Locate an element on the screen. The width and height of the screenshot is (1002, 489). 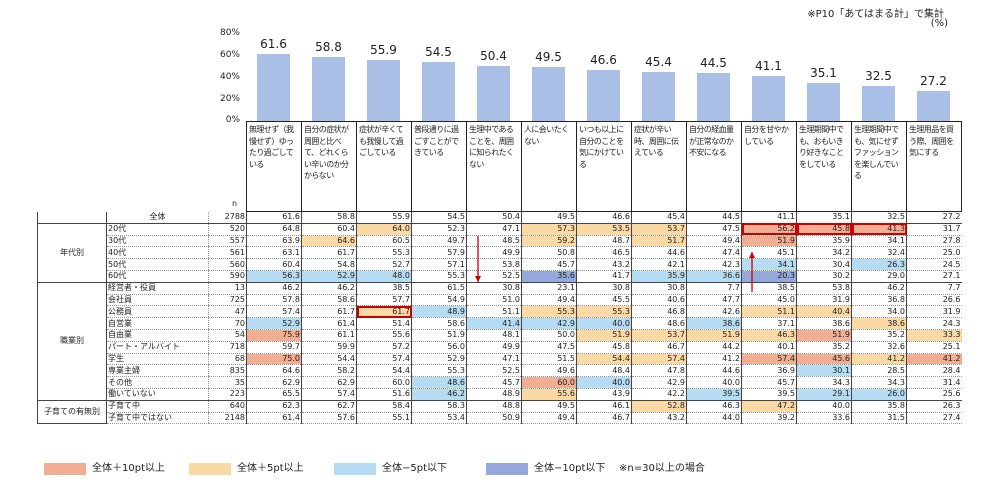
table-cell: 61.7 is located at coordinates (384, 312).